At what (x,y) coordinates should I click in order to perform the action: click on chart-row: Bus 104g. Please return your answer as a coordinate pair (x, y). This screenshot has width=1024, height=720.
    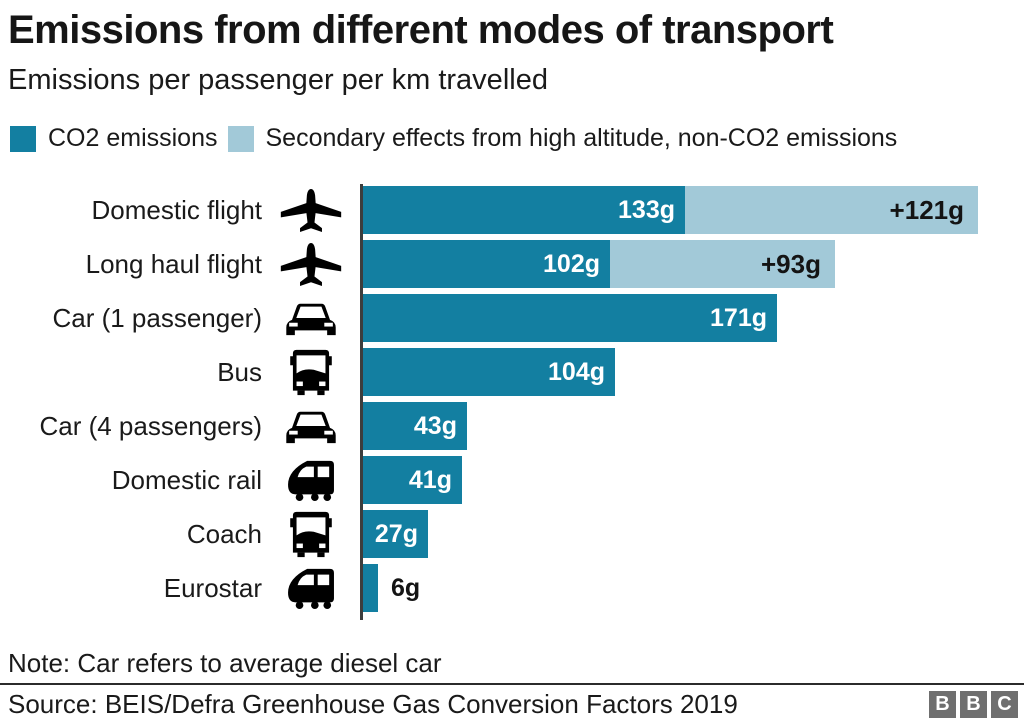
    Looking at the image, I should click on (512, 372).